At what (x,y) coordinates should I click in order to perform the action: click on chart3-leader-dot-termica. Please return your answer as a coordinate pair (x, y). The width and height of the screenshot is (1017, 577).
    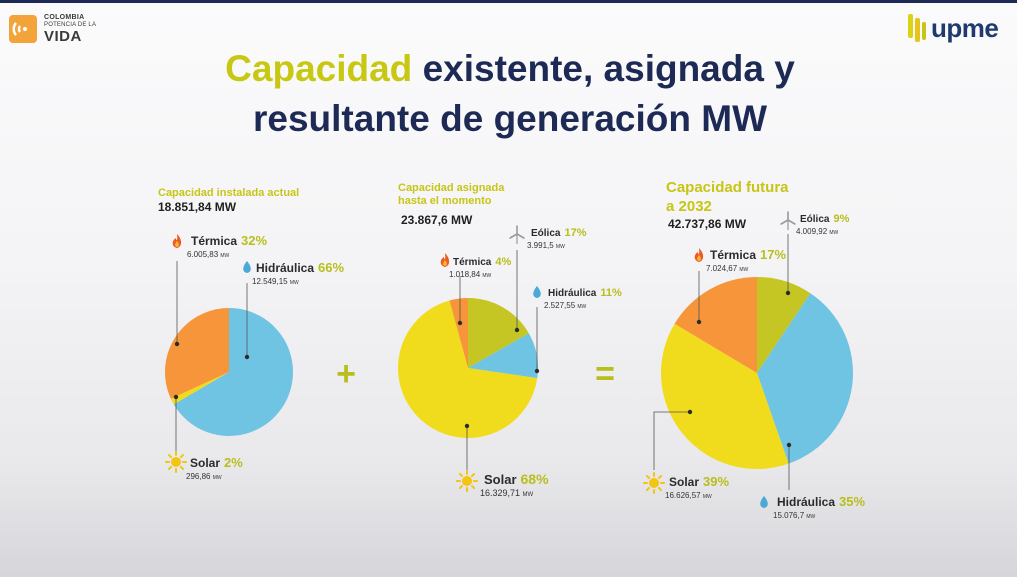
    Looking at the image, I should click on (699, 322).